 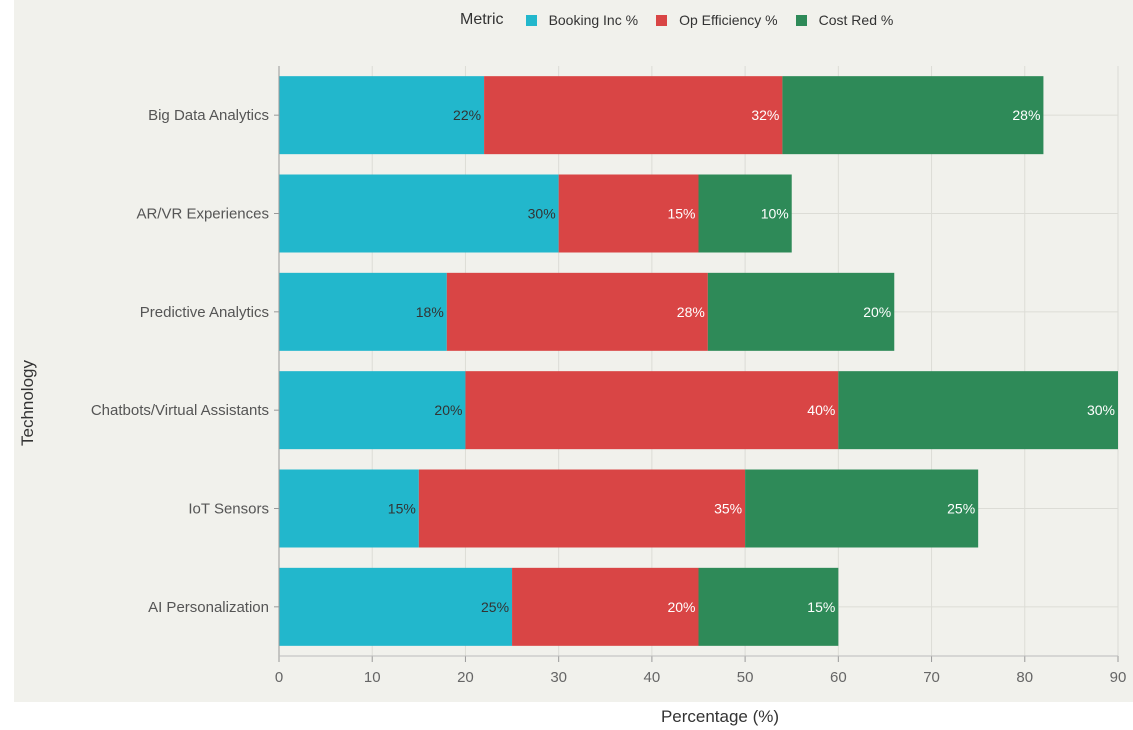 I want to click on legend-item-cost-red: Cost Red %, so click(x=844, y=20).